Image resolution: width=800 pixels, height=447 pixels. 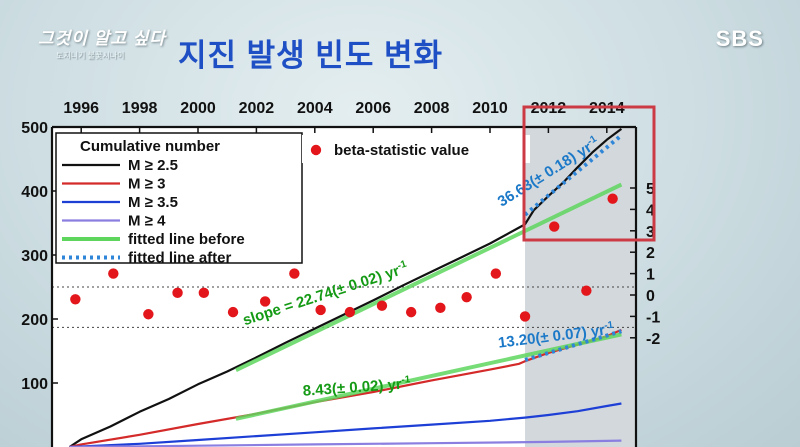 I want to click on x-tick-label: 2008, so click(x=432, y=108).